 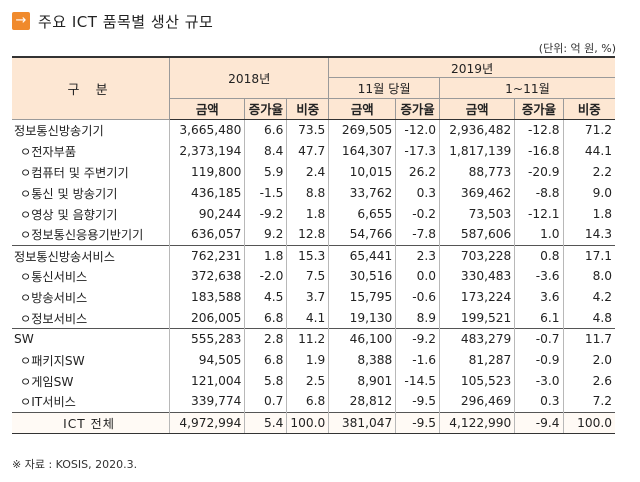 I want to click on table-cell: -9.2, so click(x=265, y=214).